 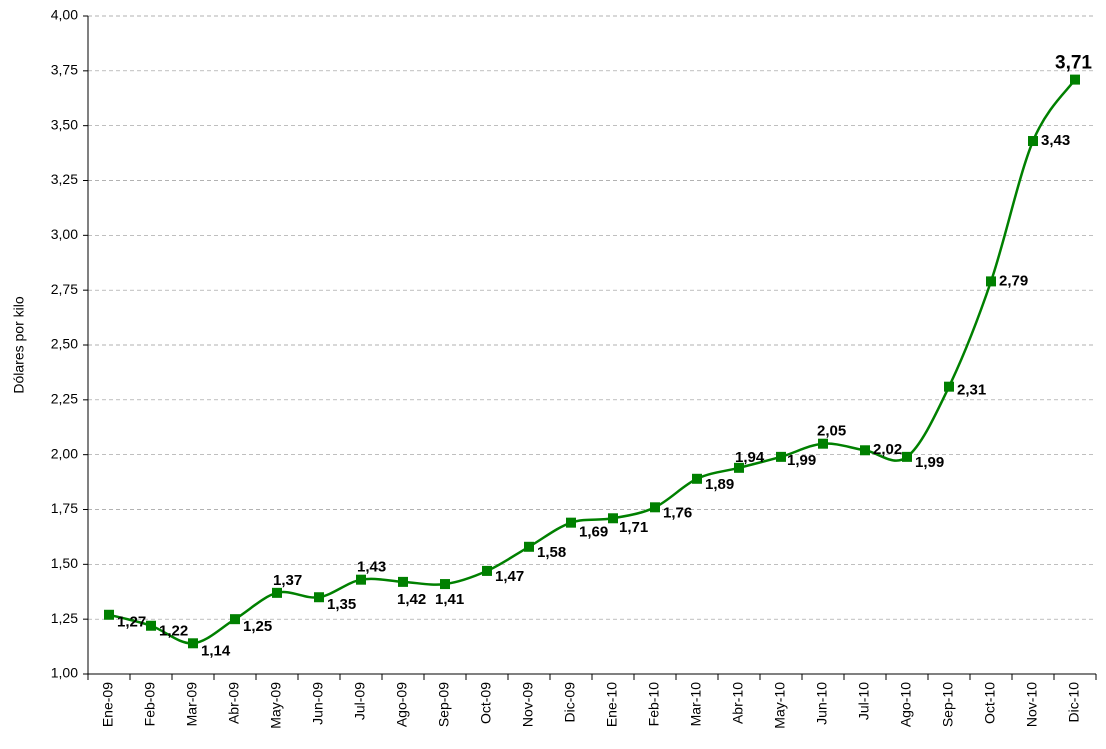 What do you see at coordinates (108, 704) in the screenshot?
I see `x-tick-label: Ene-09` at bounding box center [108, 704].